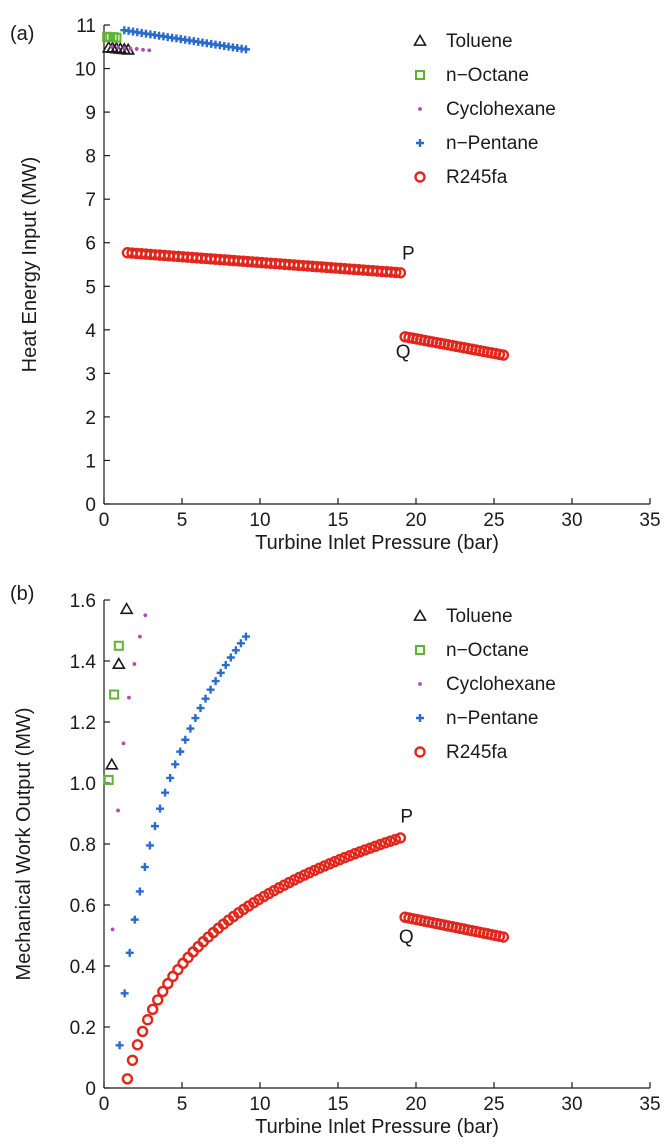 The image size is (668, 1145). Describe the element at coordinates (83, 967) in the screenshot. I see `y-tick-label: 0.4` at that location.